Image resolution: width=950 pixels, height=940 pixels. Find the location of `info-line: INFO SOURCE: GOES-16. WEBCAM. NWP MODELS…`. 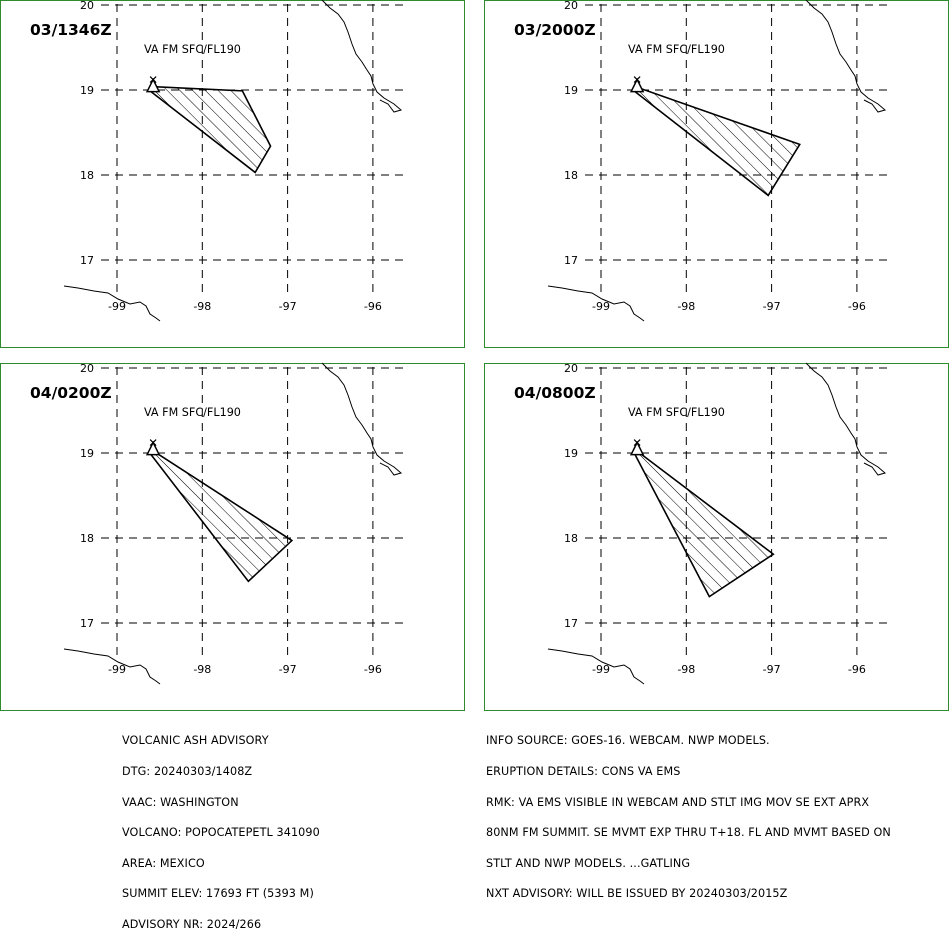

info-line: INFO SOURCE: GOES-16. WEBCAM. NWP MODELS… is located at coordinates (628, 741).